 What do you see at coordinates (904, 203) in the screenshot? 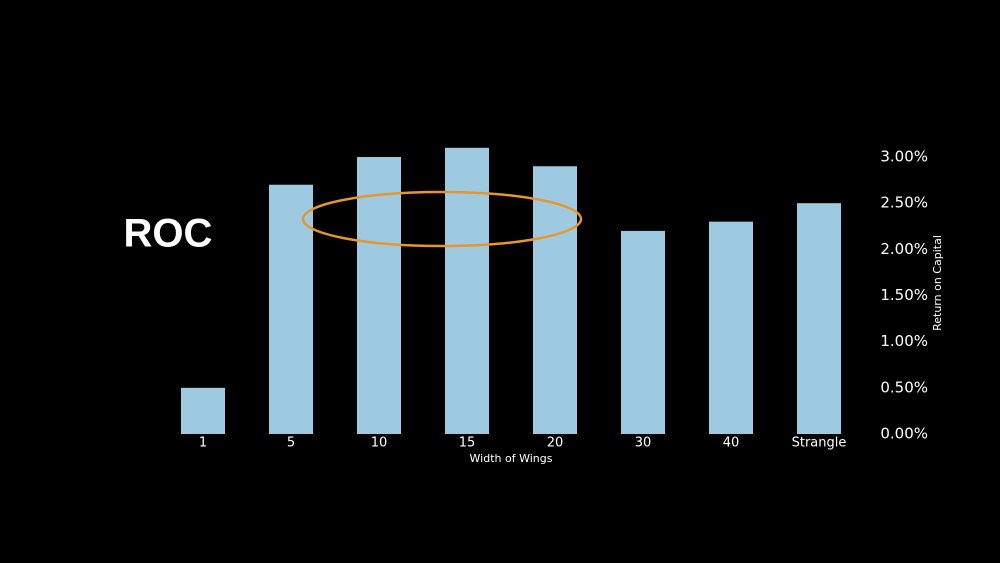
I see `y-tick-label: 2.50%` at bounding box center [904, 203].